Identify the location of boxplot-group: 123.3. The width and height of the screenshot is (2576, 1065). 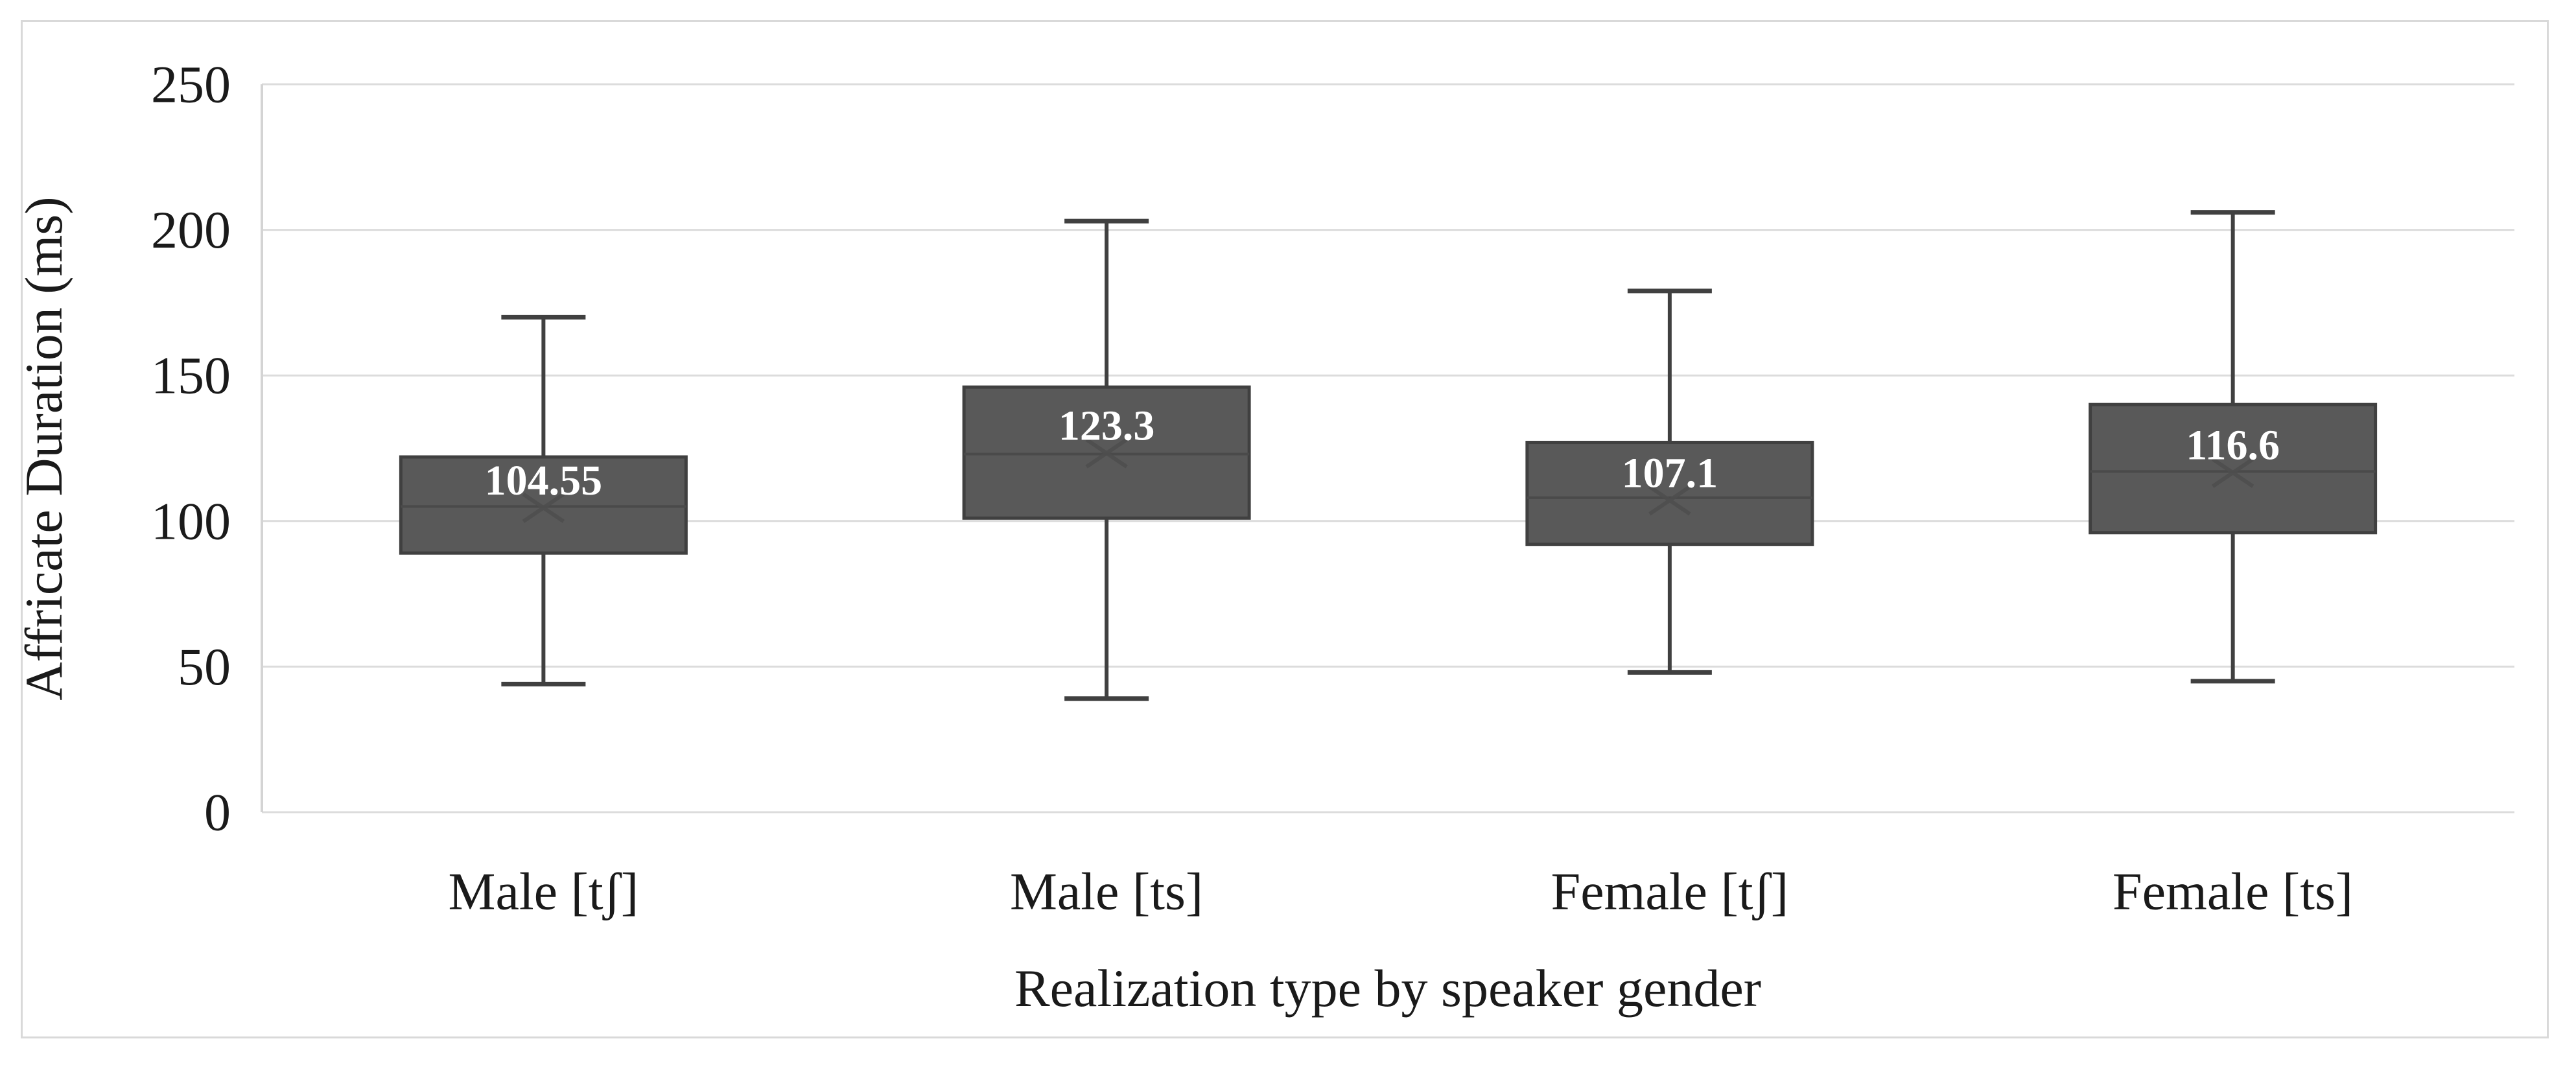
(1106, 459).